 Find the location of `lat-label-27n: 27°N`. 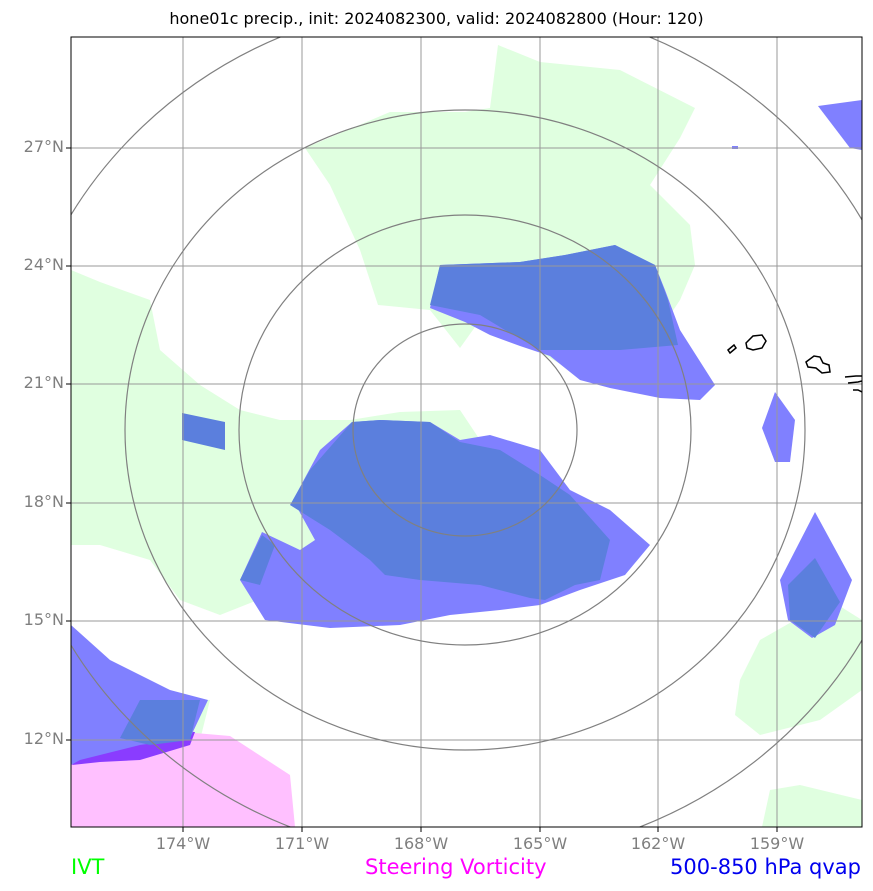

lat-label-27n: 27°N is located at coordinates (43, 146).